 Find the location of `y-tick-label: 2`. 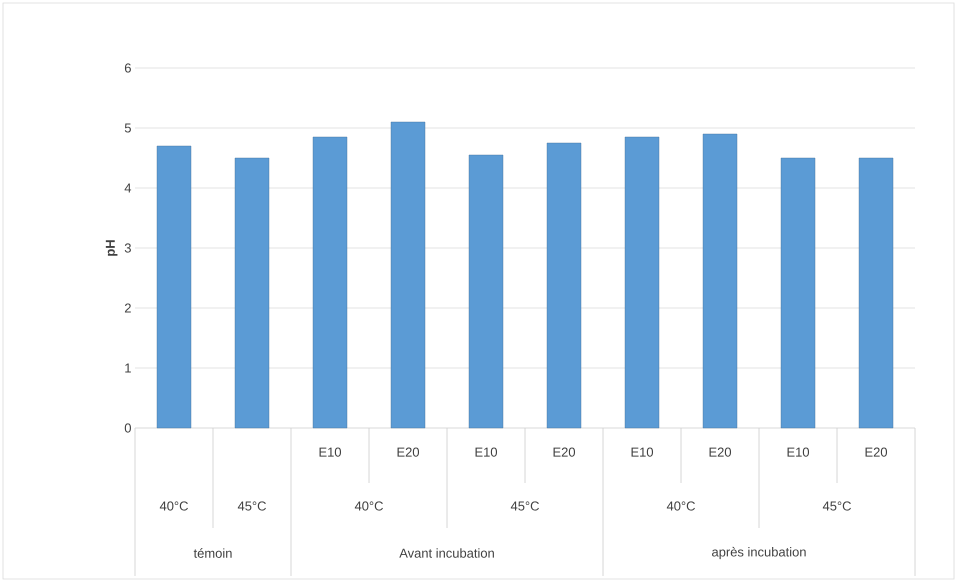

y-tick-label: 2 is located at coordinates (127, 308).